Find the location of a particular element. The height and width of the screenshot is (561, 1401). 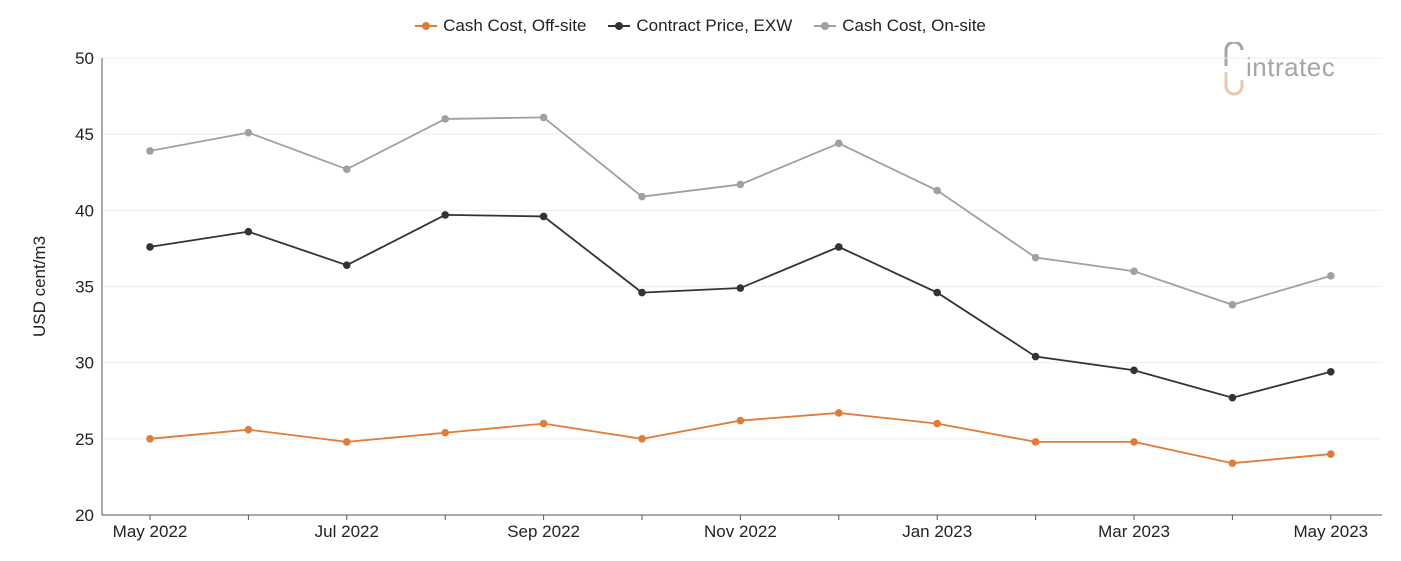

x-tick-label: Nov 2022 is located at coordinates (740, 531).